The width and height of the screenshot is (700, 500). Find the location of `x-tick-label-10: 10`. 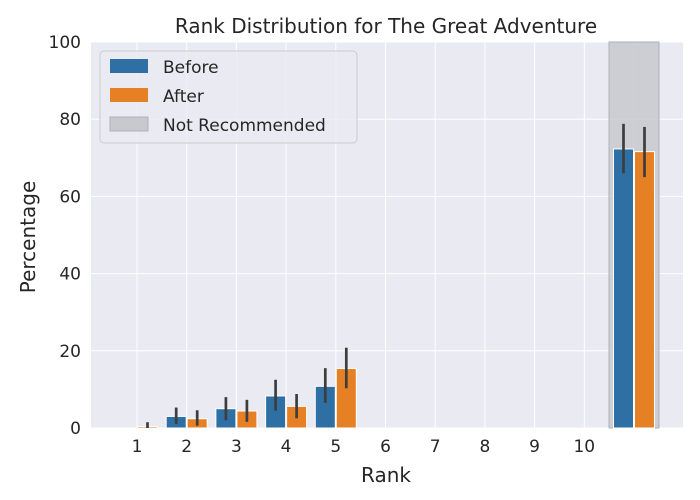

x-tick-label-10: 10 is located at coordinates (584, 447).